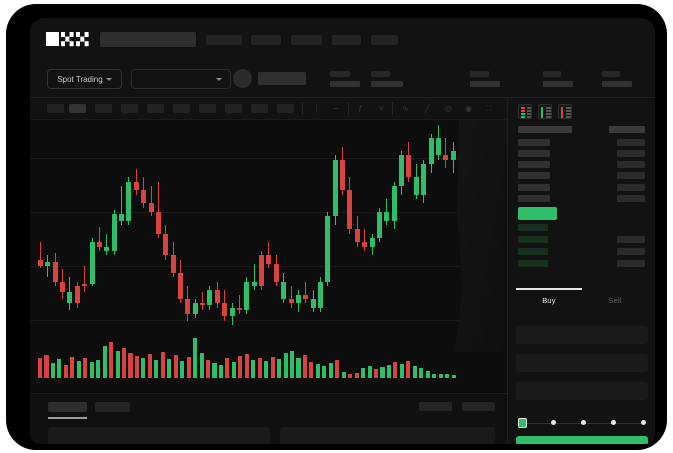  What do you see at coordinates (316, 108) in the screenshot?
I see `candlestick-chart-icon: ┆` at bounding box center [316, 108].